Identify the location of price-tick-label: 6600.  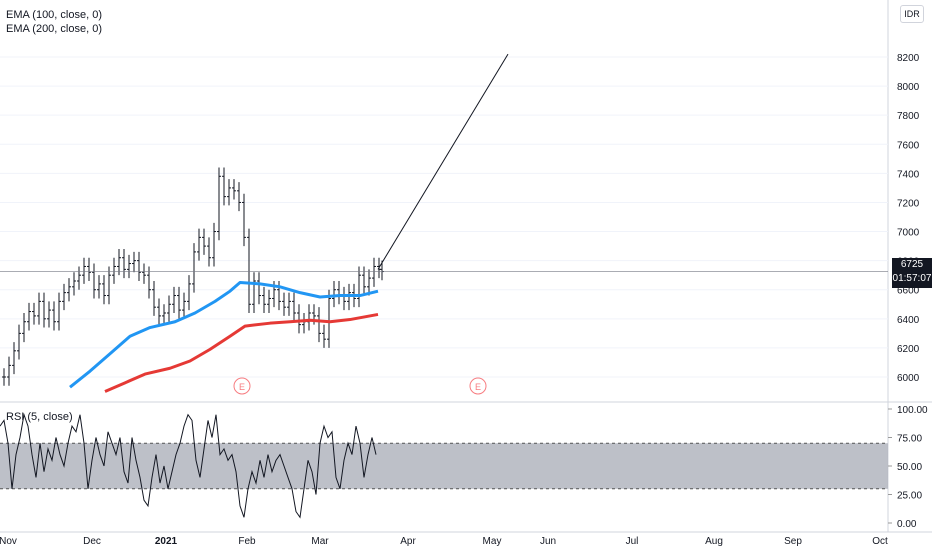
(908, 291).